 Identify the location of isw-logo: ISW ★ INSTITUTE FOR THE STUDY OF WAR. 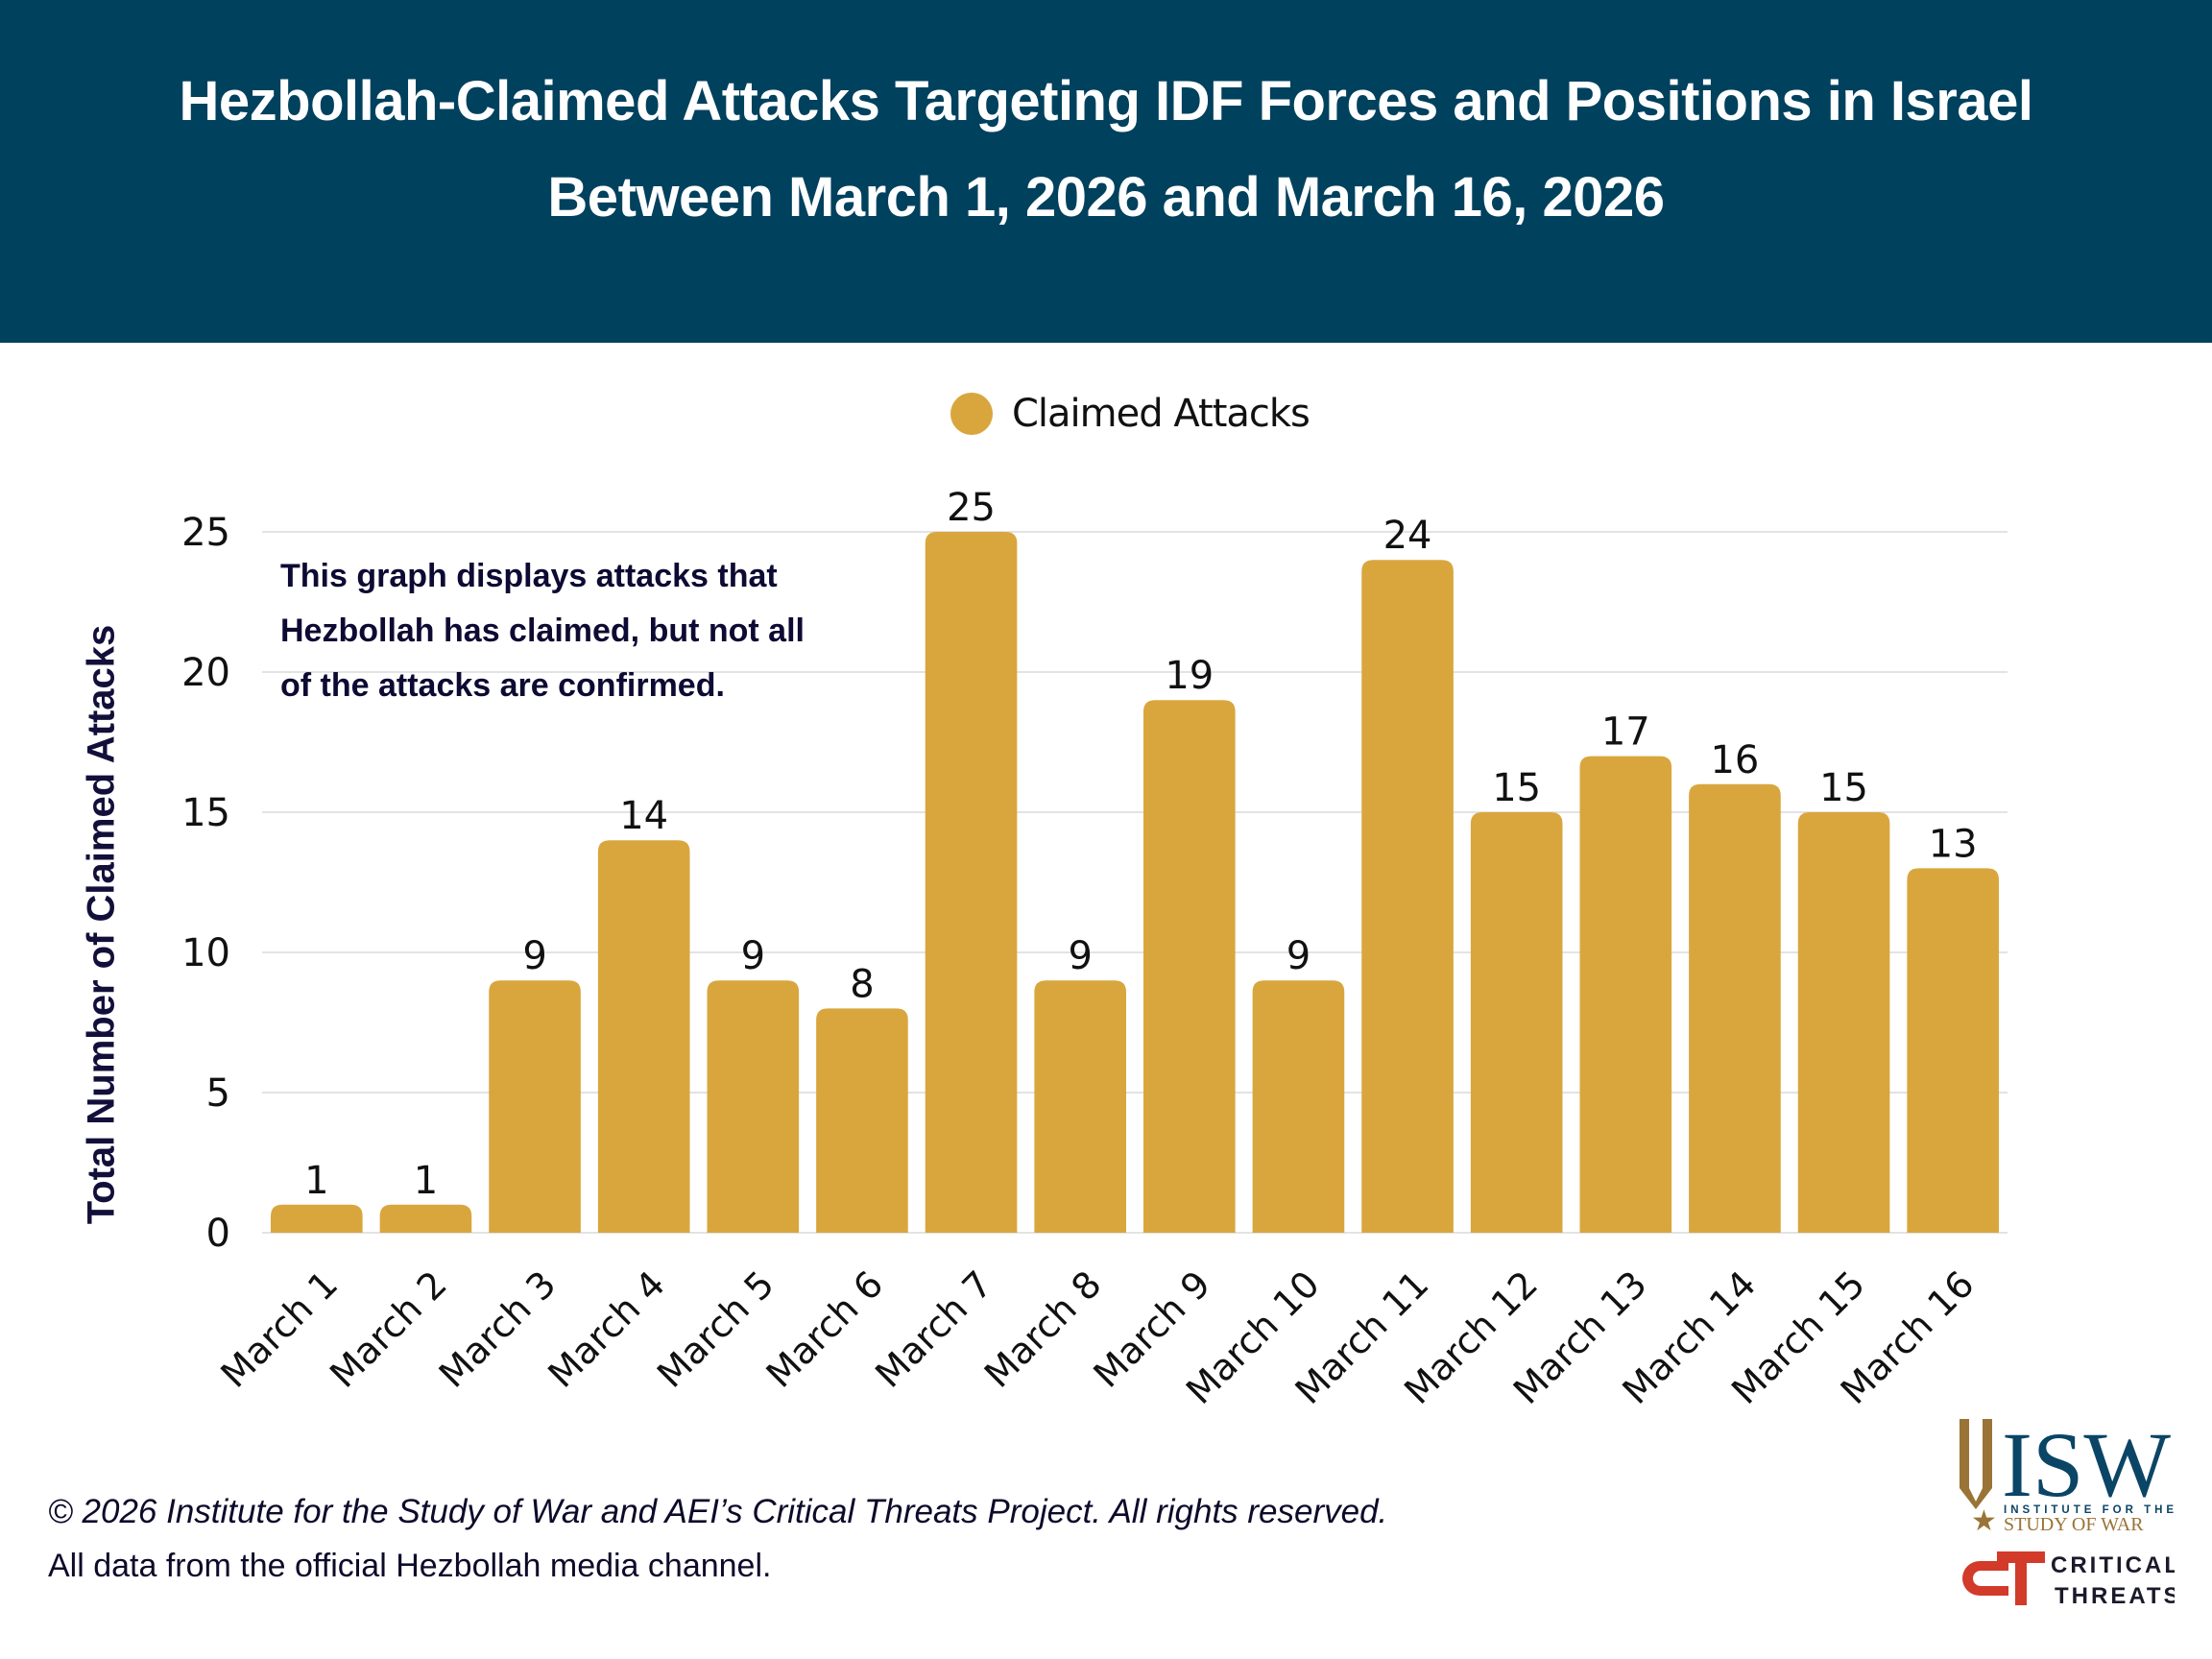
(2067, 1473).